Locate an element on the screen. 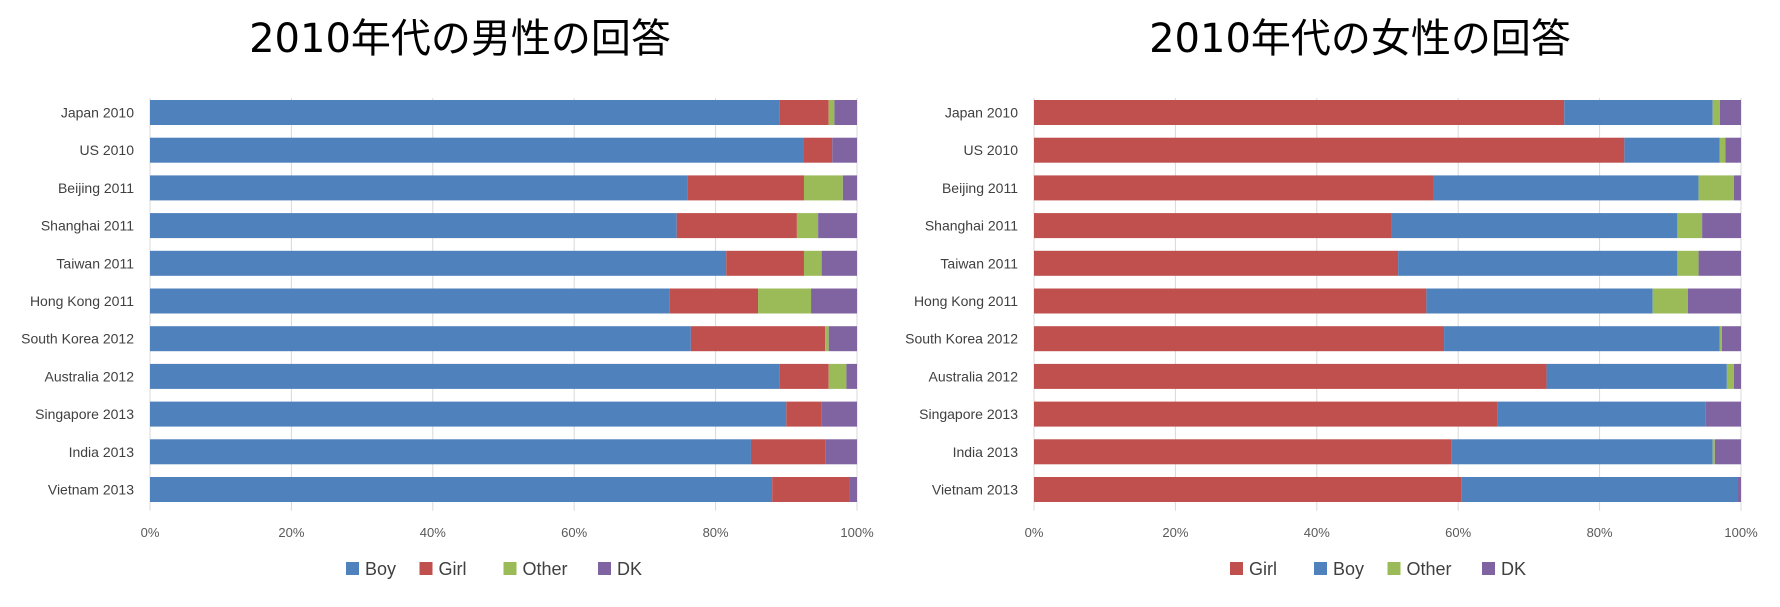 Image resolution: width=1780 pixels, height=607 pixels. legend: Boy Girl Other DK is located at coordinates (494, 569).